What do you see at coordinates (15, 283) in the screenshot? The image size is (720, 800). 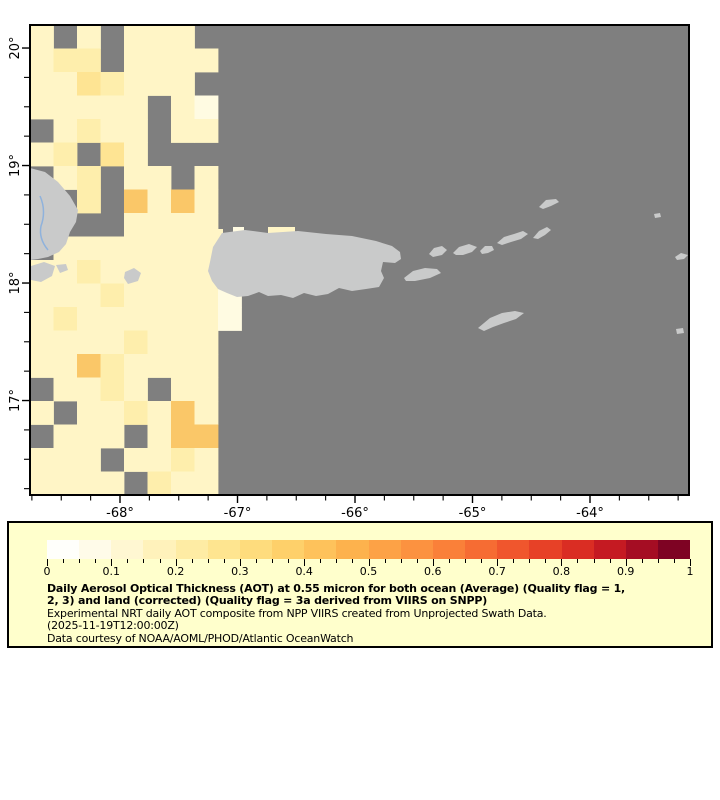 I see `lat-tick-label: 18°` at bounding box center [15, 283].